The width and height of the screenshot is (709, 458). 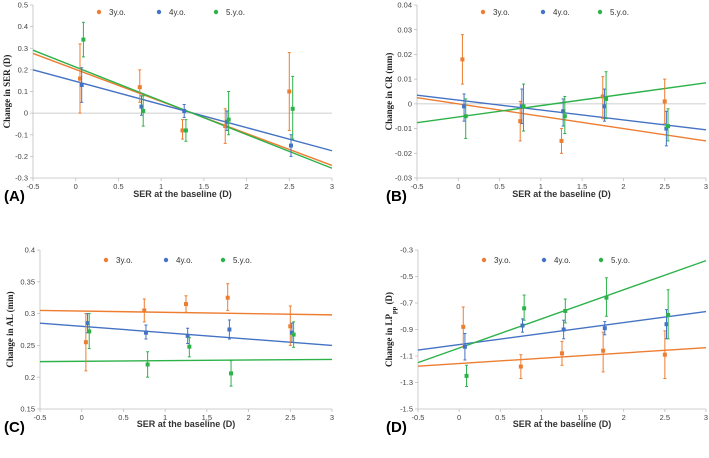 I want to click on y-tick-label: -0.02, so click(x=403, y=153).